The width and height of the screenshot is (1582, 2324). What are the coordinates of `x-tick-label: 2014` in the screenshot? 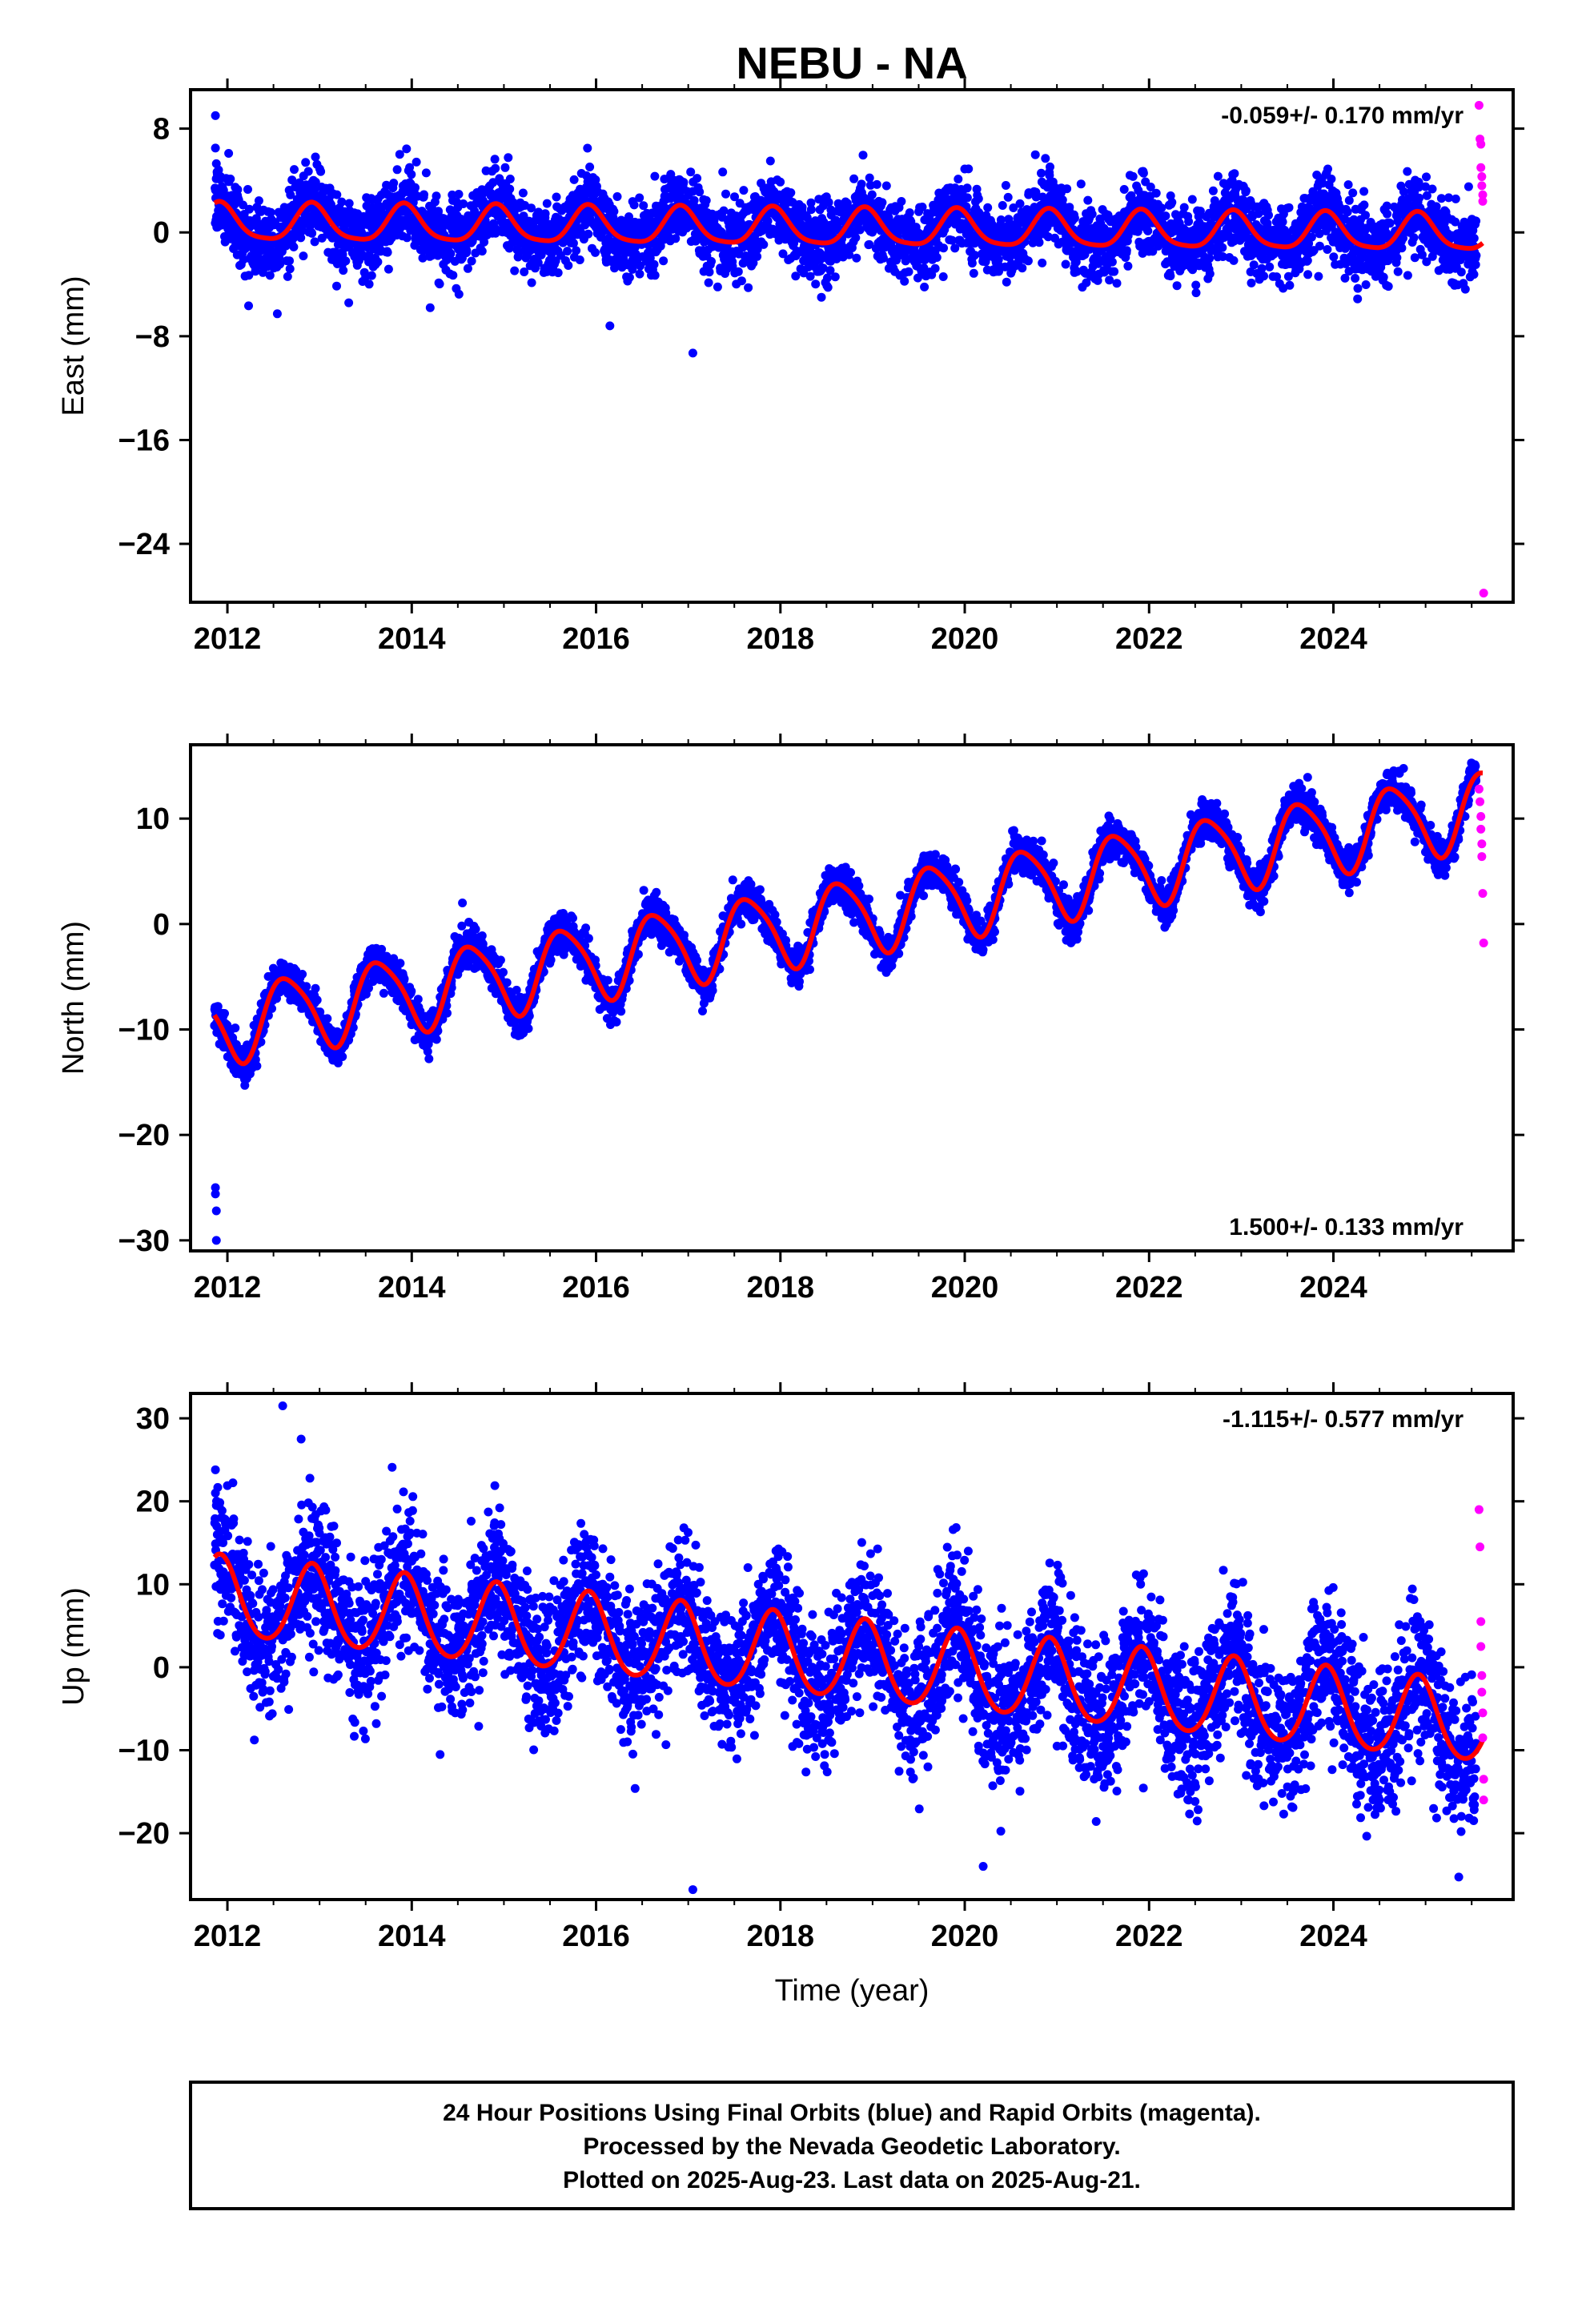 It's located at (412, 639).